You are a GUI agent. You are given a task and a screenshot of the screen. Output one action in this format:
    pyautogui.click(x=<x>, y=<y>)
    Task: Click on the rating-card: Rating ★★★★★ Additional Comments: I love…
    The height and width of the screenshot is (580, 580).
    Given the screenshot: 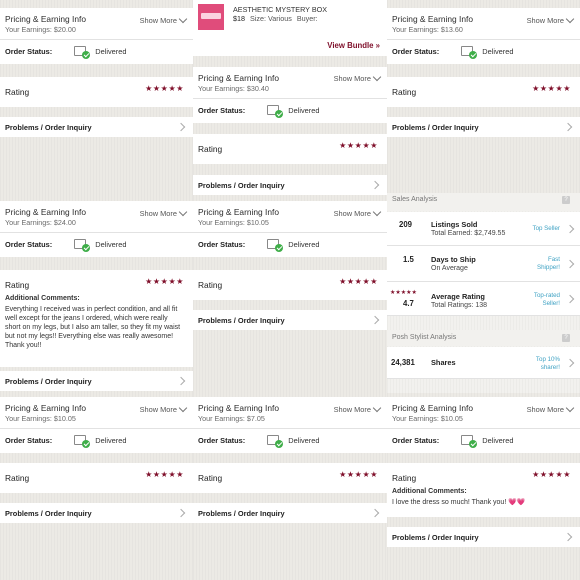 What is the action you would take?
    pyautogui.click(x=483, y=490)
    